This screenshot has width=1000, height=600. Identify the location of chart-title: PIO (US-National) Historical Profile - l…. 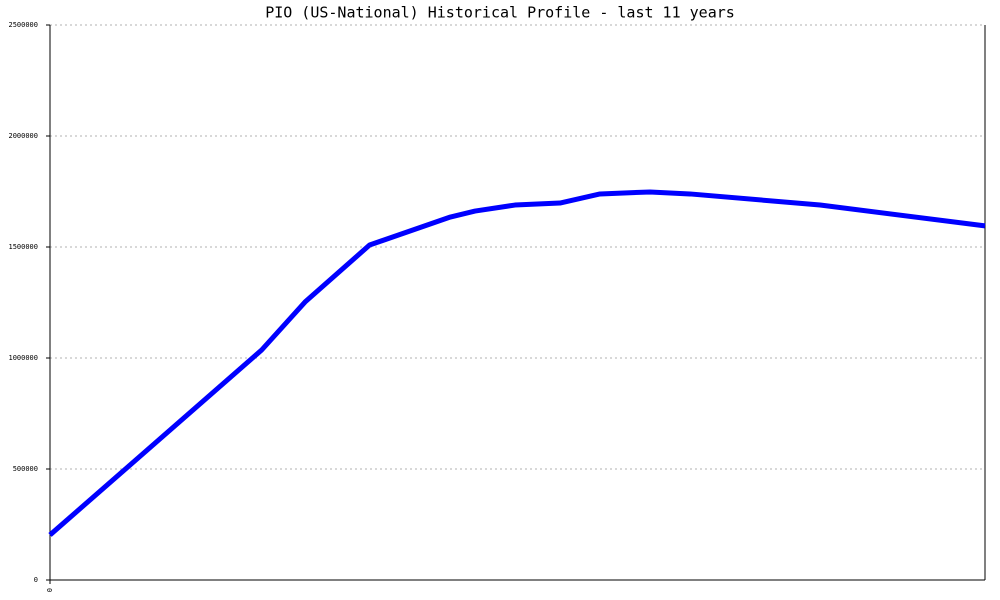
(500, 13).